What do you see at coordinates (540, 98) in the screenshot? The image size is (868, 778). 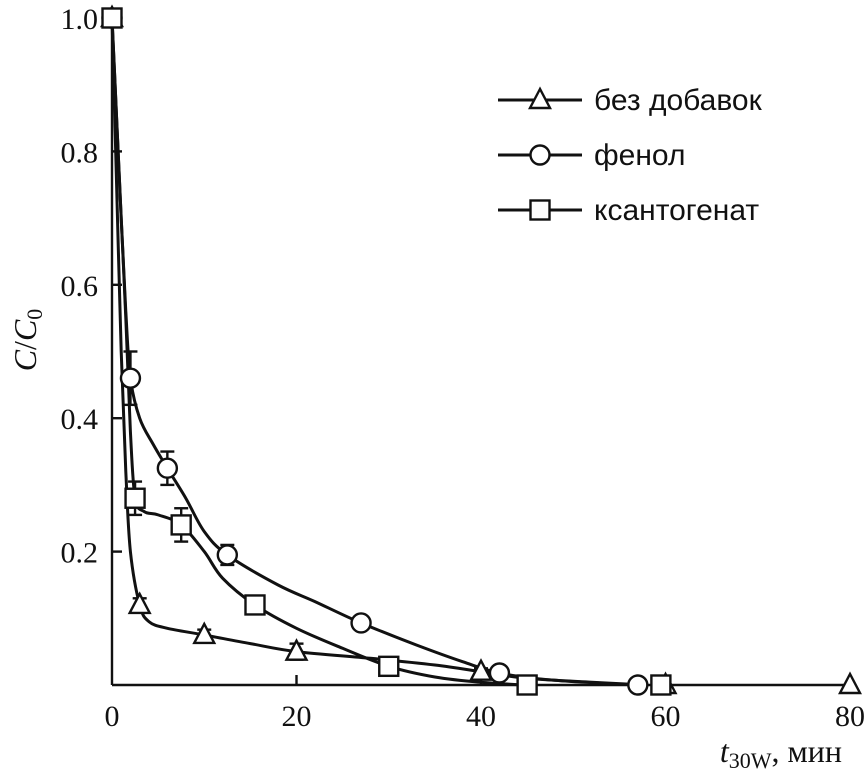 I see `legend-marker-no-additives` at bounding box center [540, 98].